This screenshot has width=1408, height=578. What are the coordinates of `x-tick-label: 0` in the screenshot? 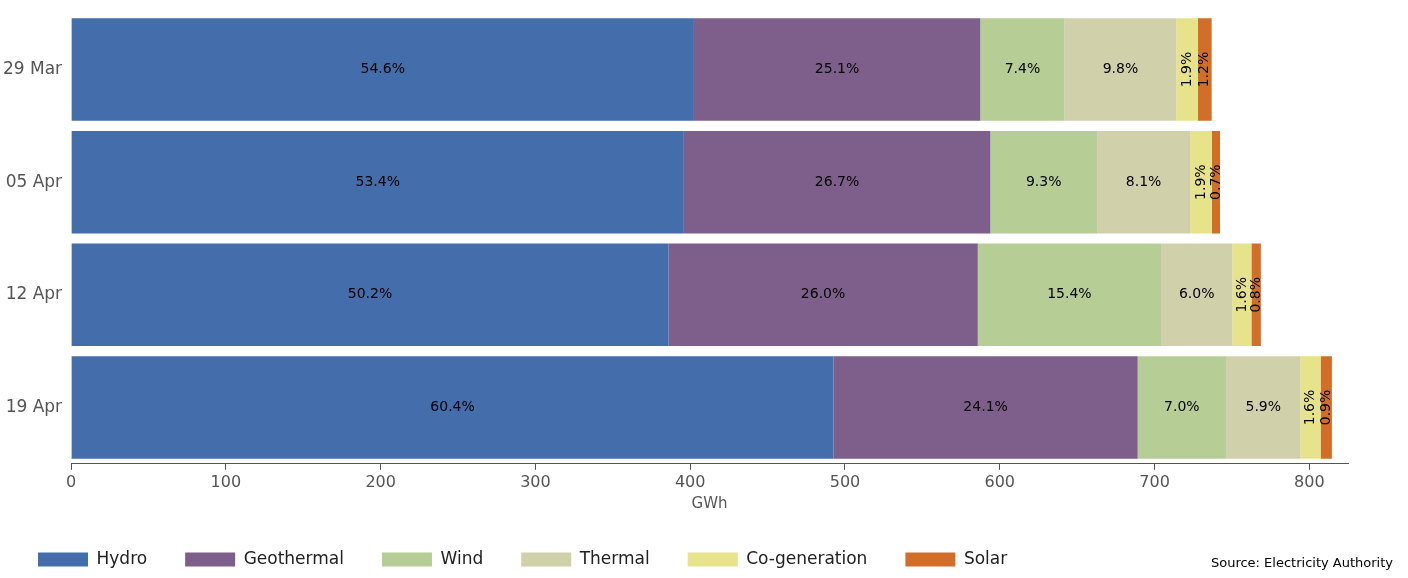 It's located at (71, 481).